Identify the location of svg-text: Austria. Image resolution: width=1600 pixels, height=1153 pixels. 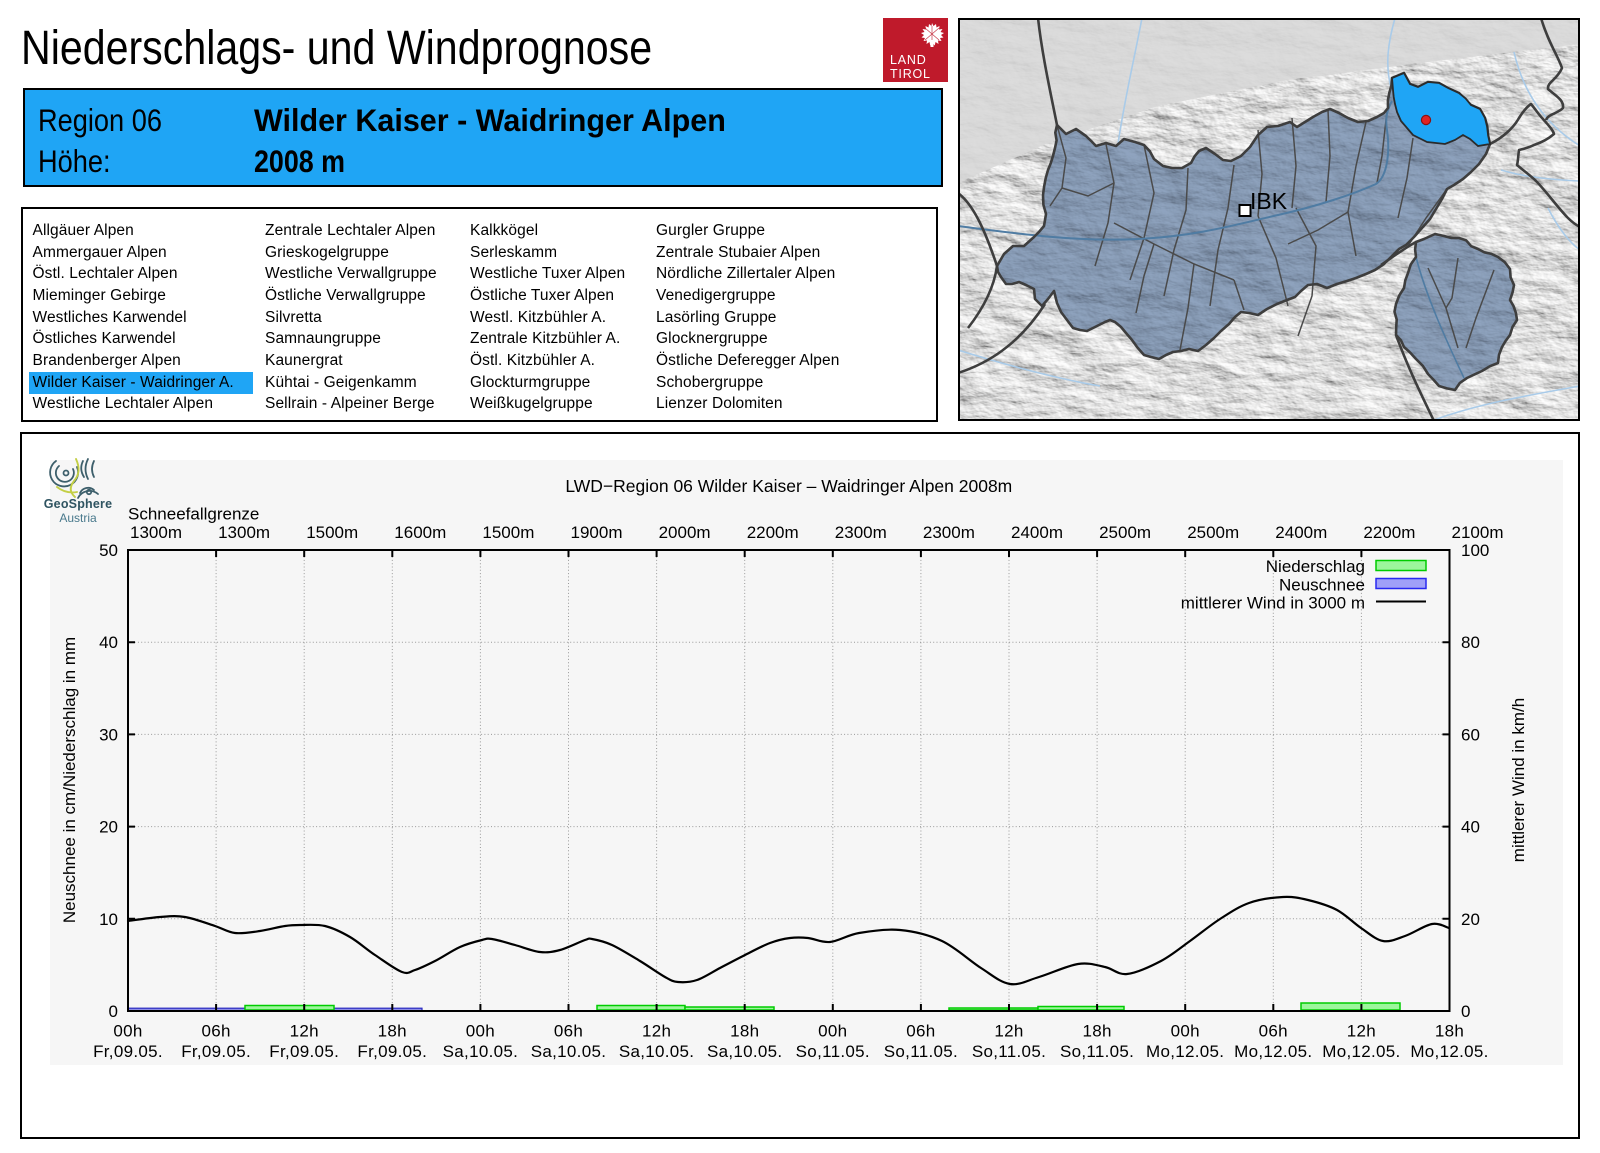
(78, 518).